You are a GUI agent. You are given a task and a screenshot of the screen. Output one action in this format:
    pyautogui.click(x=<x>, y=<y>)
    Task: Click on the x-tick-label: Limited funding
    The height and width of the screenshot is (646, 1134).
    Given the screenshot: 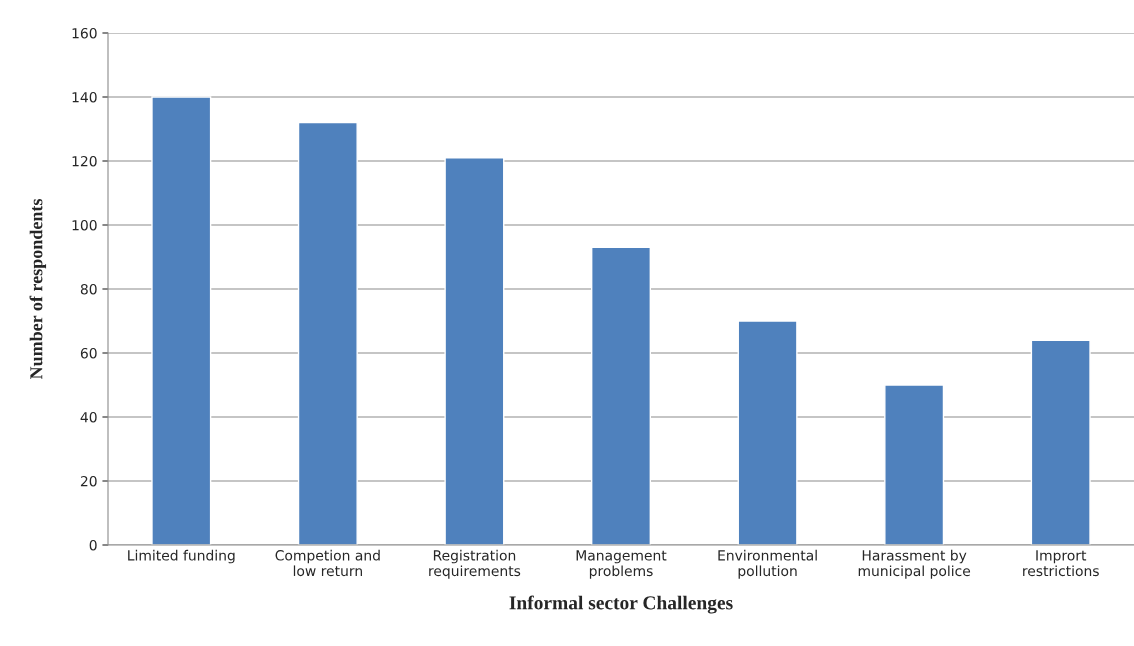 What is the action you would take?
    pyautogui.click(x=181, y=556)
    